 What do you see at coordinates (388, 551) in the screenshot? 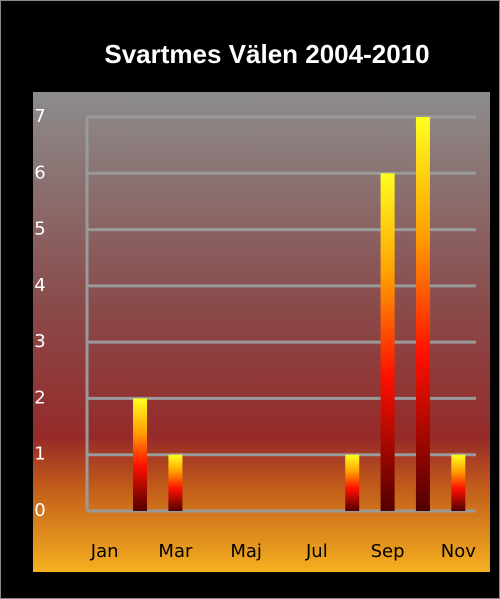
I see `x-tick-label: Sep` at bounding box center [388, 551].